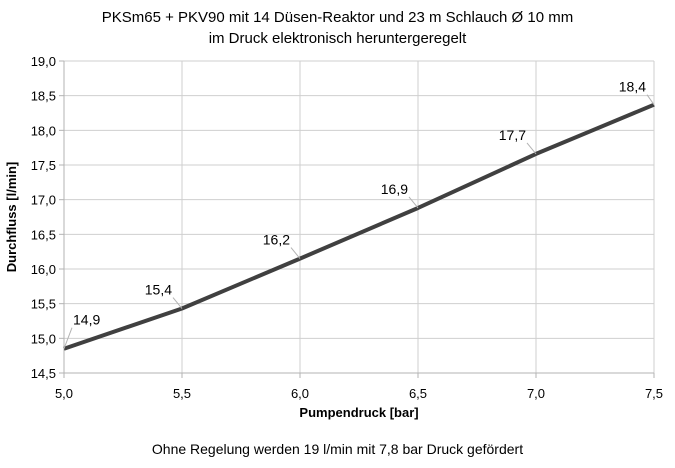 The image size is (675, 468). Describe the element at coordinates (11, 217) in the screenshot. I see `y-axis-label: Durchfluss [l/min]` at that location.